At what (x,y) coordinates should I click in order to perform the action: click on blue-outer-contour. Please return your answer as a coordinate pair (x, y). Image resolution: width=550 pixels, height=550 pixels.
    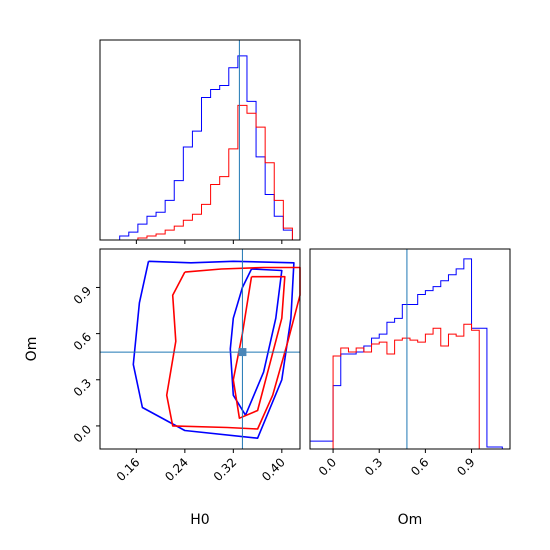
    Looking at the image, I should click on (213, 350).